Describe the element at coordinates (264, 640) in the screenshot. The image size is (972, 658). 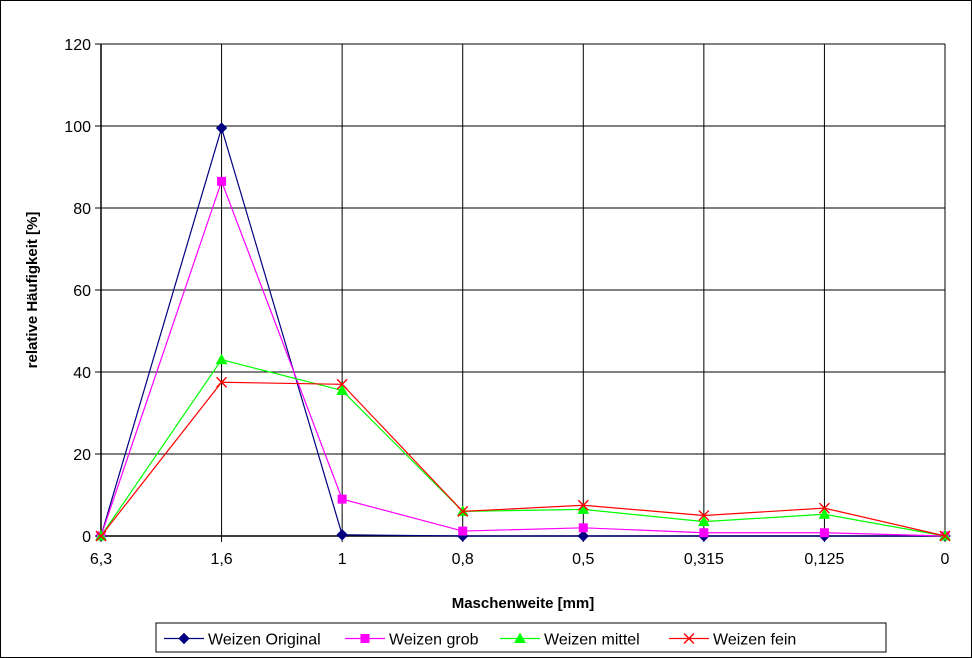
I see `legend-label-1: Weizen Original` at that location.